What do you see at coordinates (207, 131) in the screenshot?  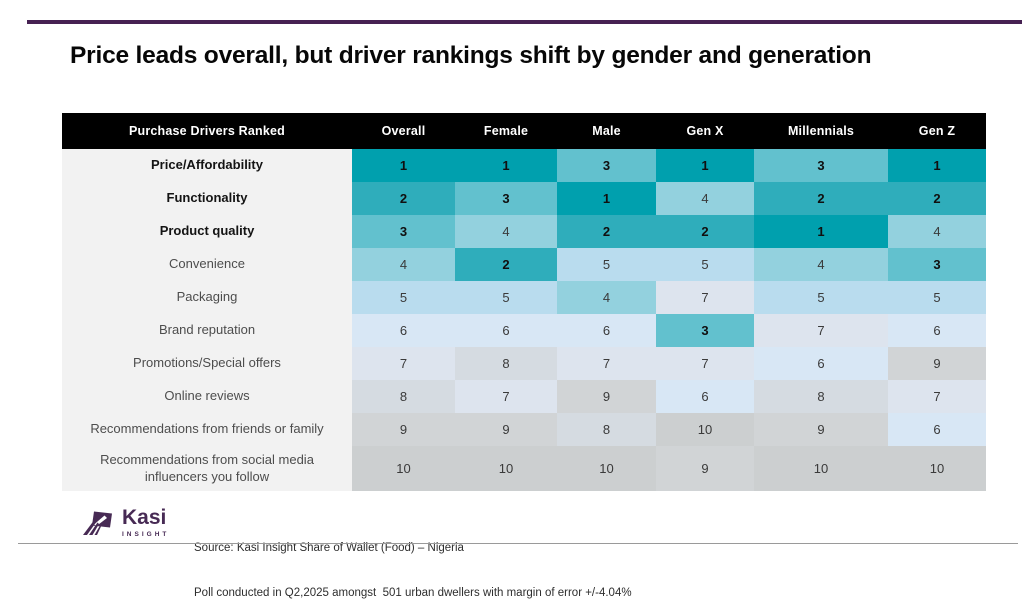 I see `column-header-drivers: Purchase Drivers Ranked` at bounding box center [207, 131].